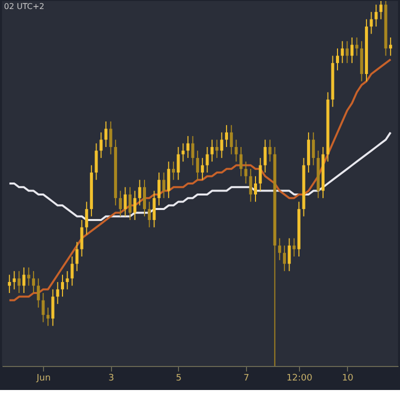  What do you see at coordinates (43, 379) in the screenshot?
I see `x-tick-label: Jun` at bounding box center [43, 379].